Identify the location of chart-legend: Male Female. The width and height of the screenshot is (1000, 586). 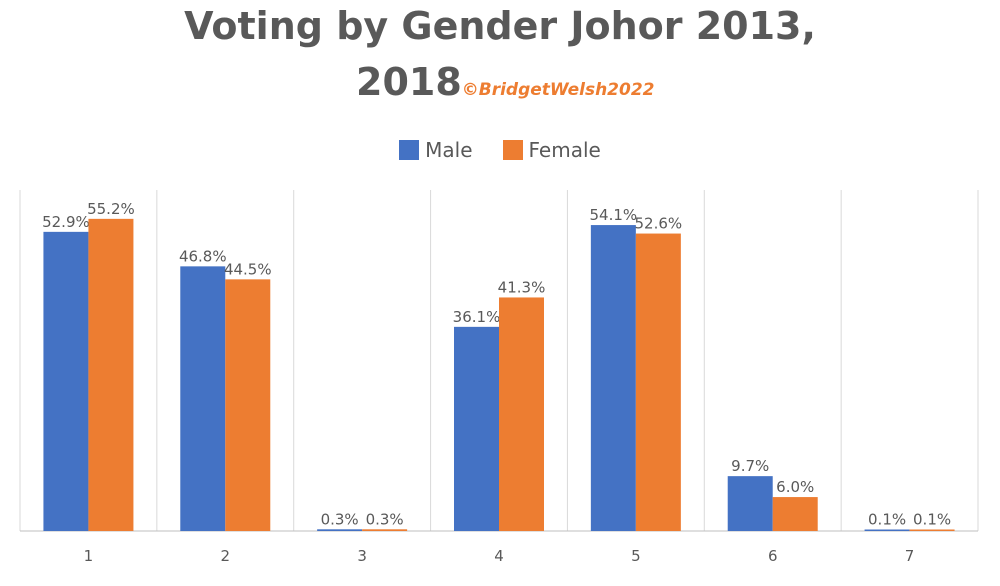
(500, 150).